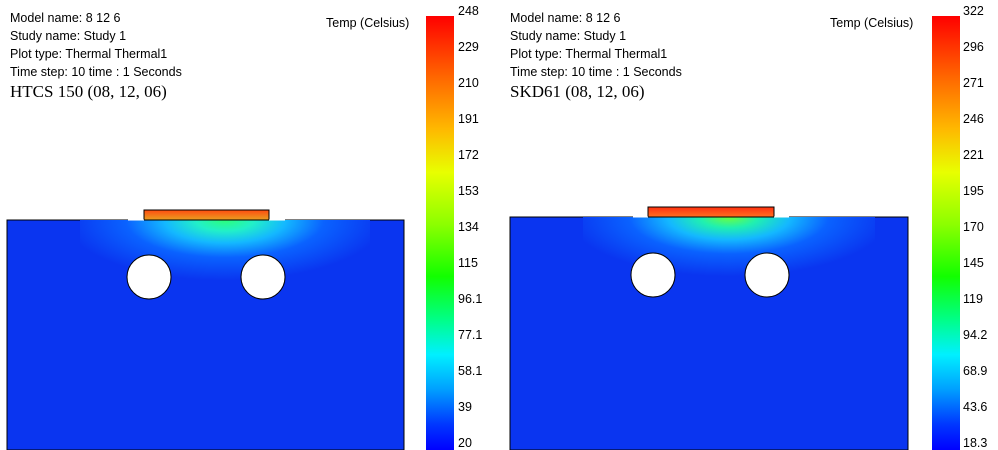 This screenshot has width=998, height=450. Describe the element at coordinates (973, 119) in the screenshot. I see `scale-tick-label: 246` at that location.